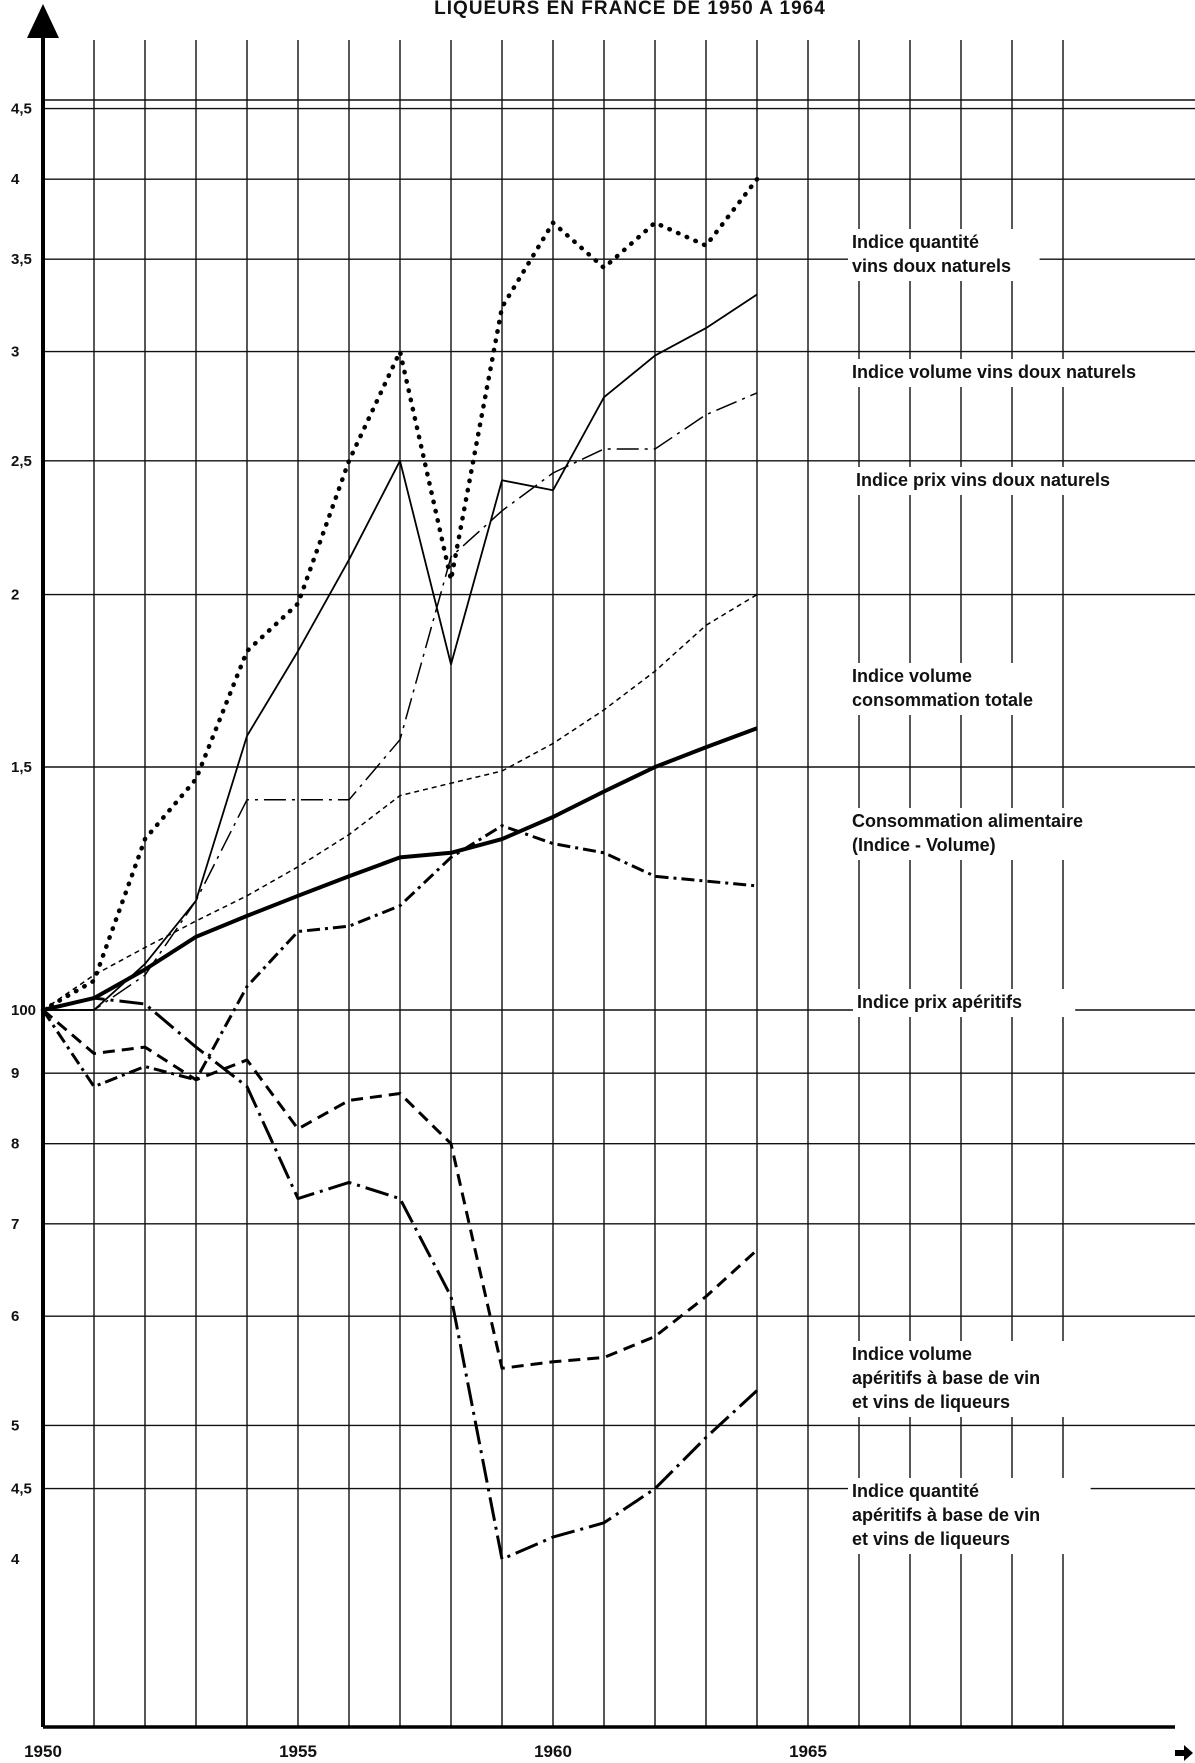 This screenshot has height=1763, width=1195. I want to click on y-tick-label: 2,5, so click(21, 461).